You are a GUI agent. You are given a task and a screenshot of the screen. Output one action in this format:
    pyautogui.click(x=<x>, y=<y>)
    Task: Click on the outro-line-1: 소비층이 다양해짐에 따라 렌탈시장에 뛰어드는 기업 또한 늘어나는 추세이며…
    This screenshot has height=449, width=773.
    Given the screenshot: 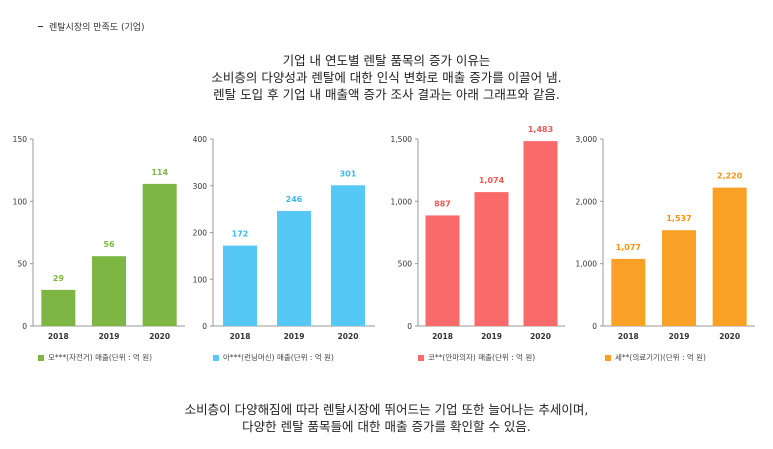 What is the action you would take?
    pyautogui.click(x=386, y=409)
    